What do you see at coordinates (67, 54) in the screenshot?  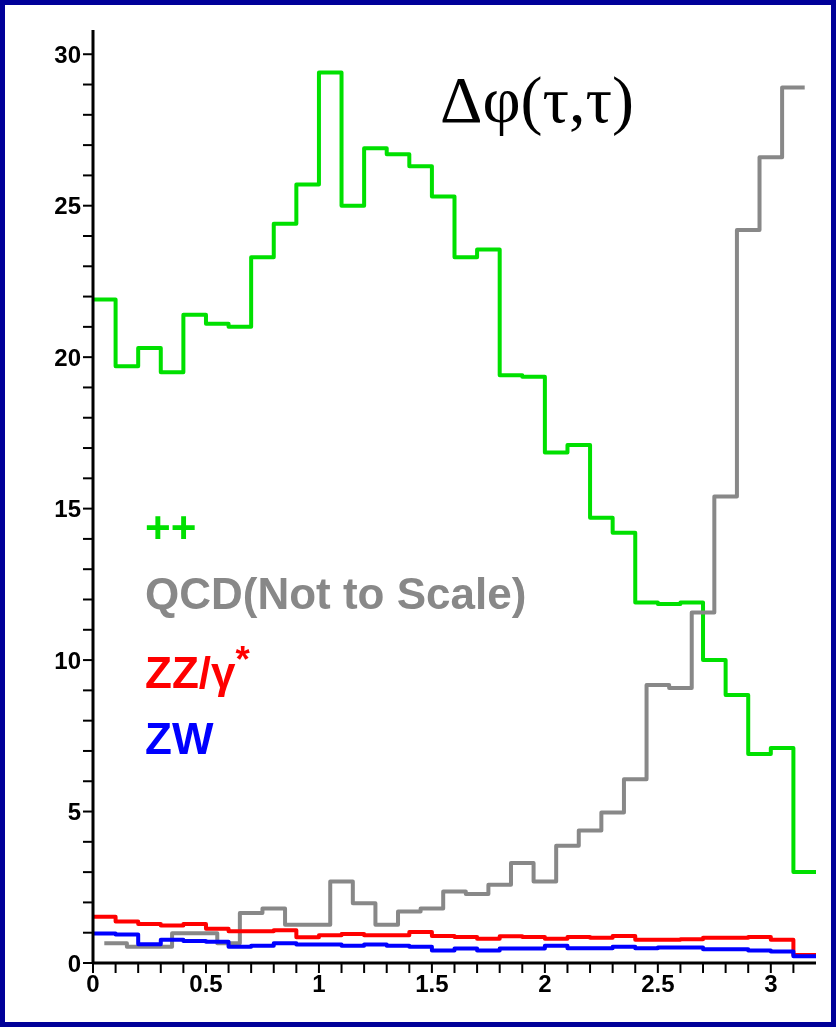 I see `y-tick-label: 30` at bounding box center [67, 54].